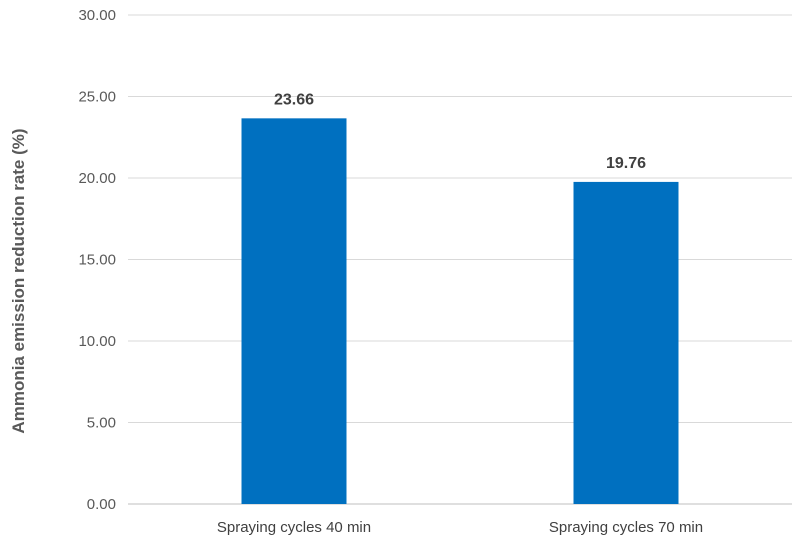  What do you see at coordinates (18, 280) in the screenshot?
I see `y-axis-title: Ammonia emission reduction rate (%)` at bounding box center [18, 280].